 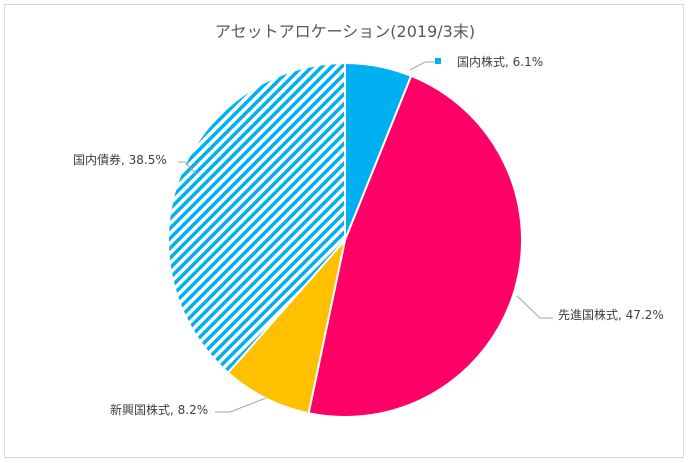 What do you see at coordinates (120, 159) in the screenshot?
I see `data-label-3: 国内債券, 38.5%` at bounding box center [120, 159].